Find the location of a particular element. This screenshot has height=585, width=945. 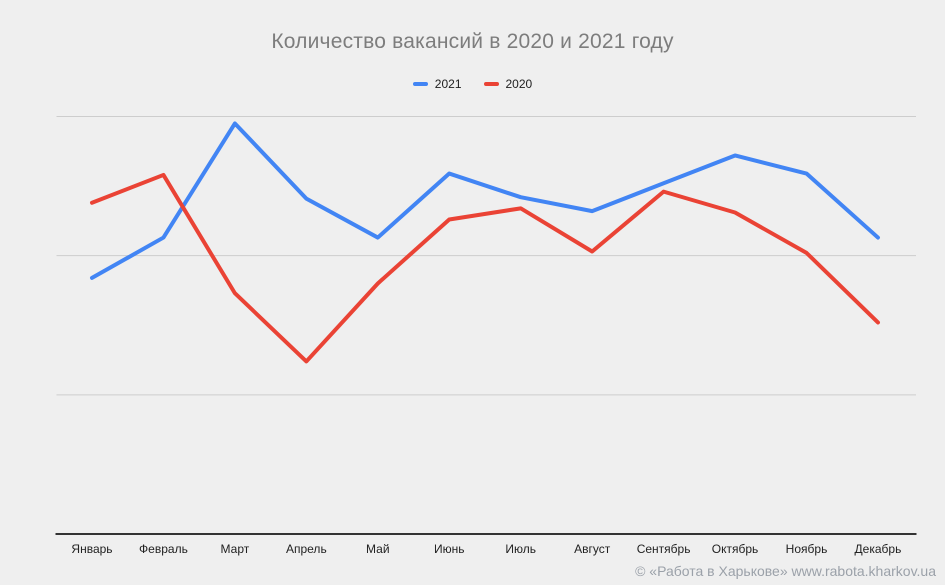

x-axis-label: Апрель is located at coordinates (306, 549).